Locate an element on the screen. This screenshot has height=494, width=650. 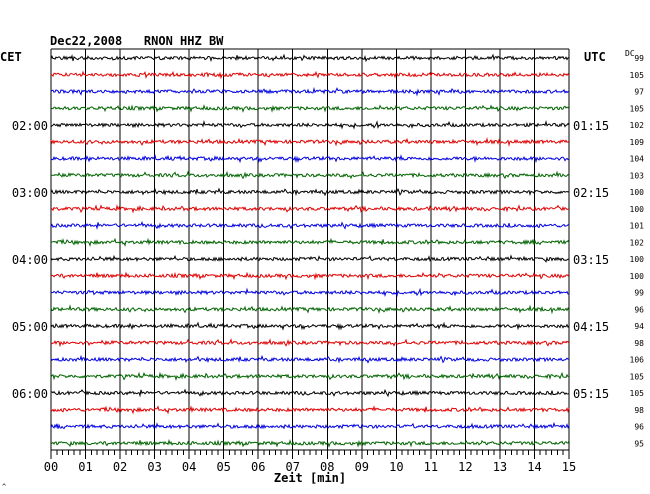
dc-value: 106 is located at coordinates (637, 360).